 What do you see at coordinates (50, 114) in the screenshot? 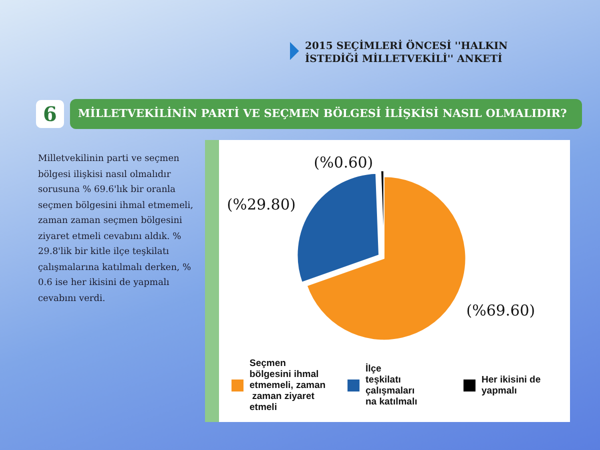
I see `text: 6` at bounding box center [50, 114].